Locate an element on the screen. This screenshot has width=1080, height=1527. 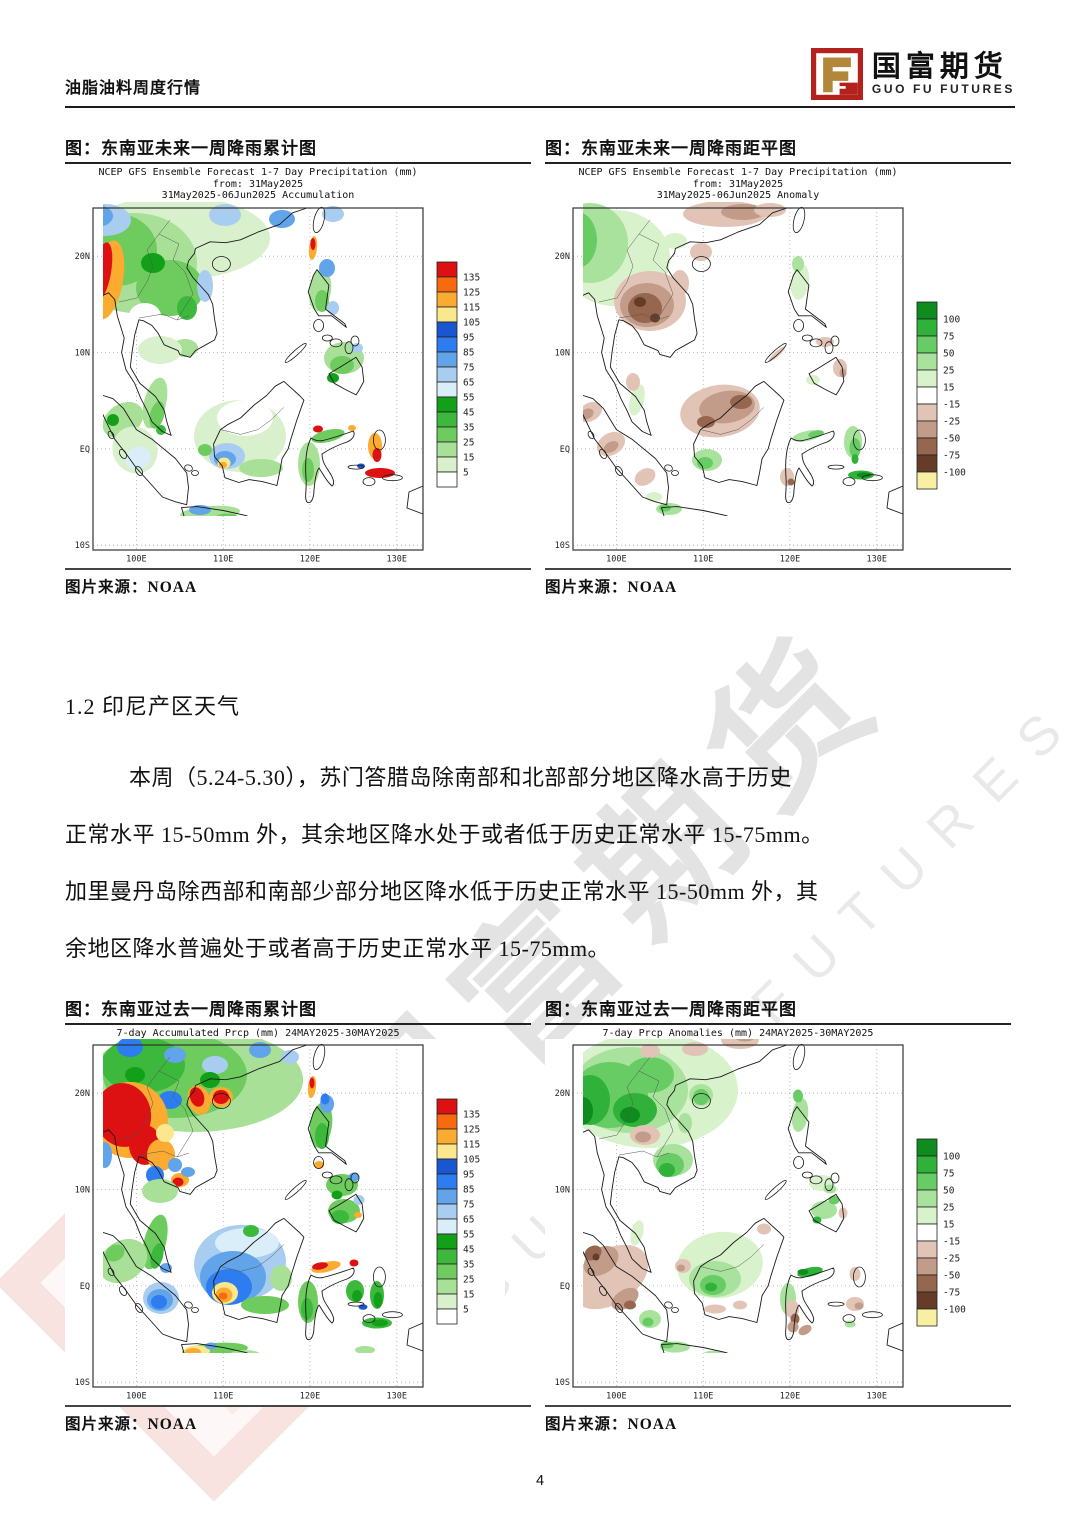
figure-caption: 图：东南亚未来一周降雨累计图 is located at coordinates (298, 149).